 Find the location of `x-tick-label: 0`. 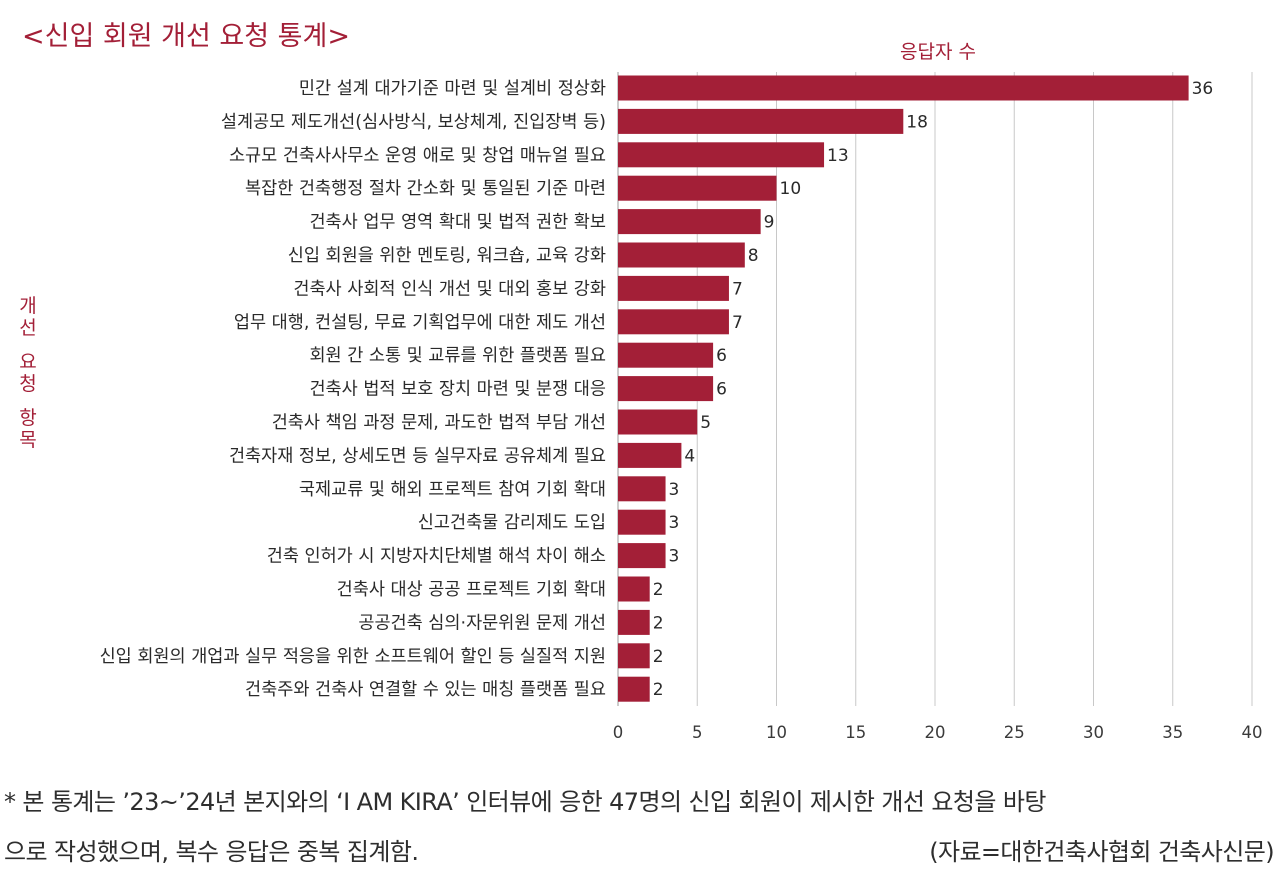

x-tick-label: 0 is located at coordinates (618, 732).